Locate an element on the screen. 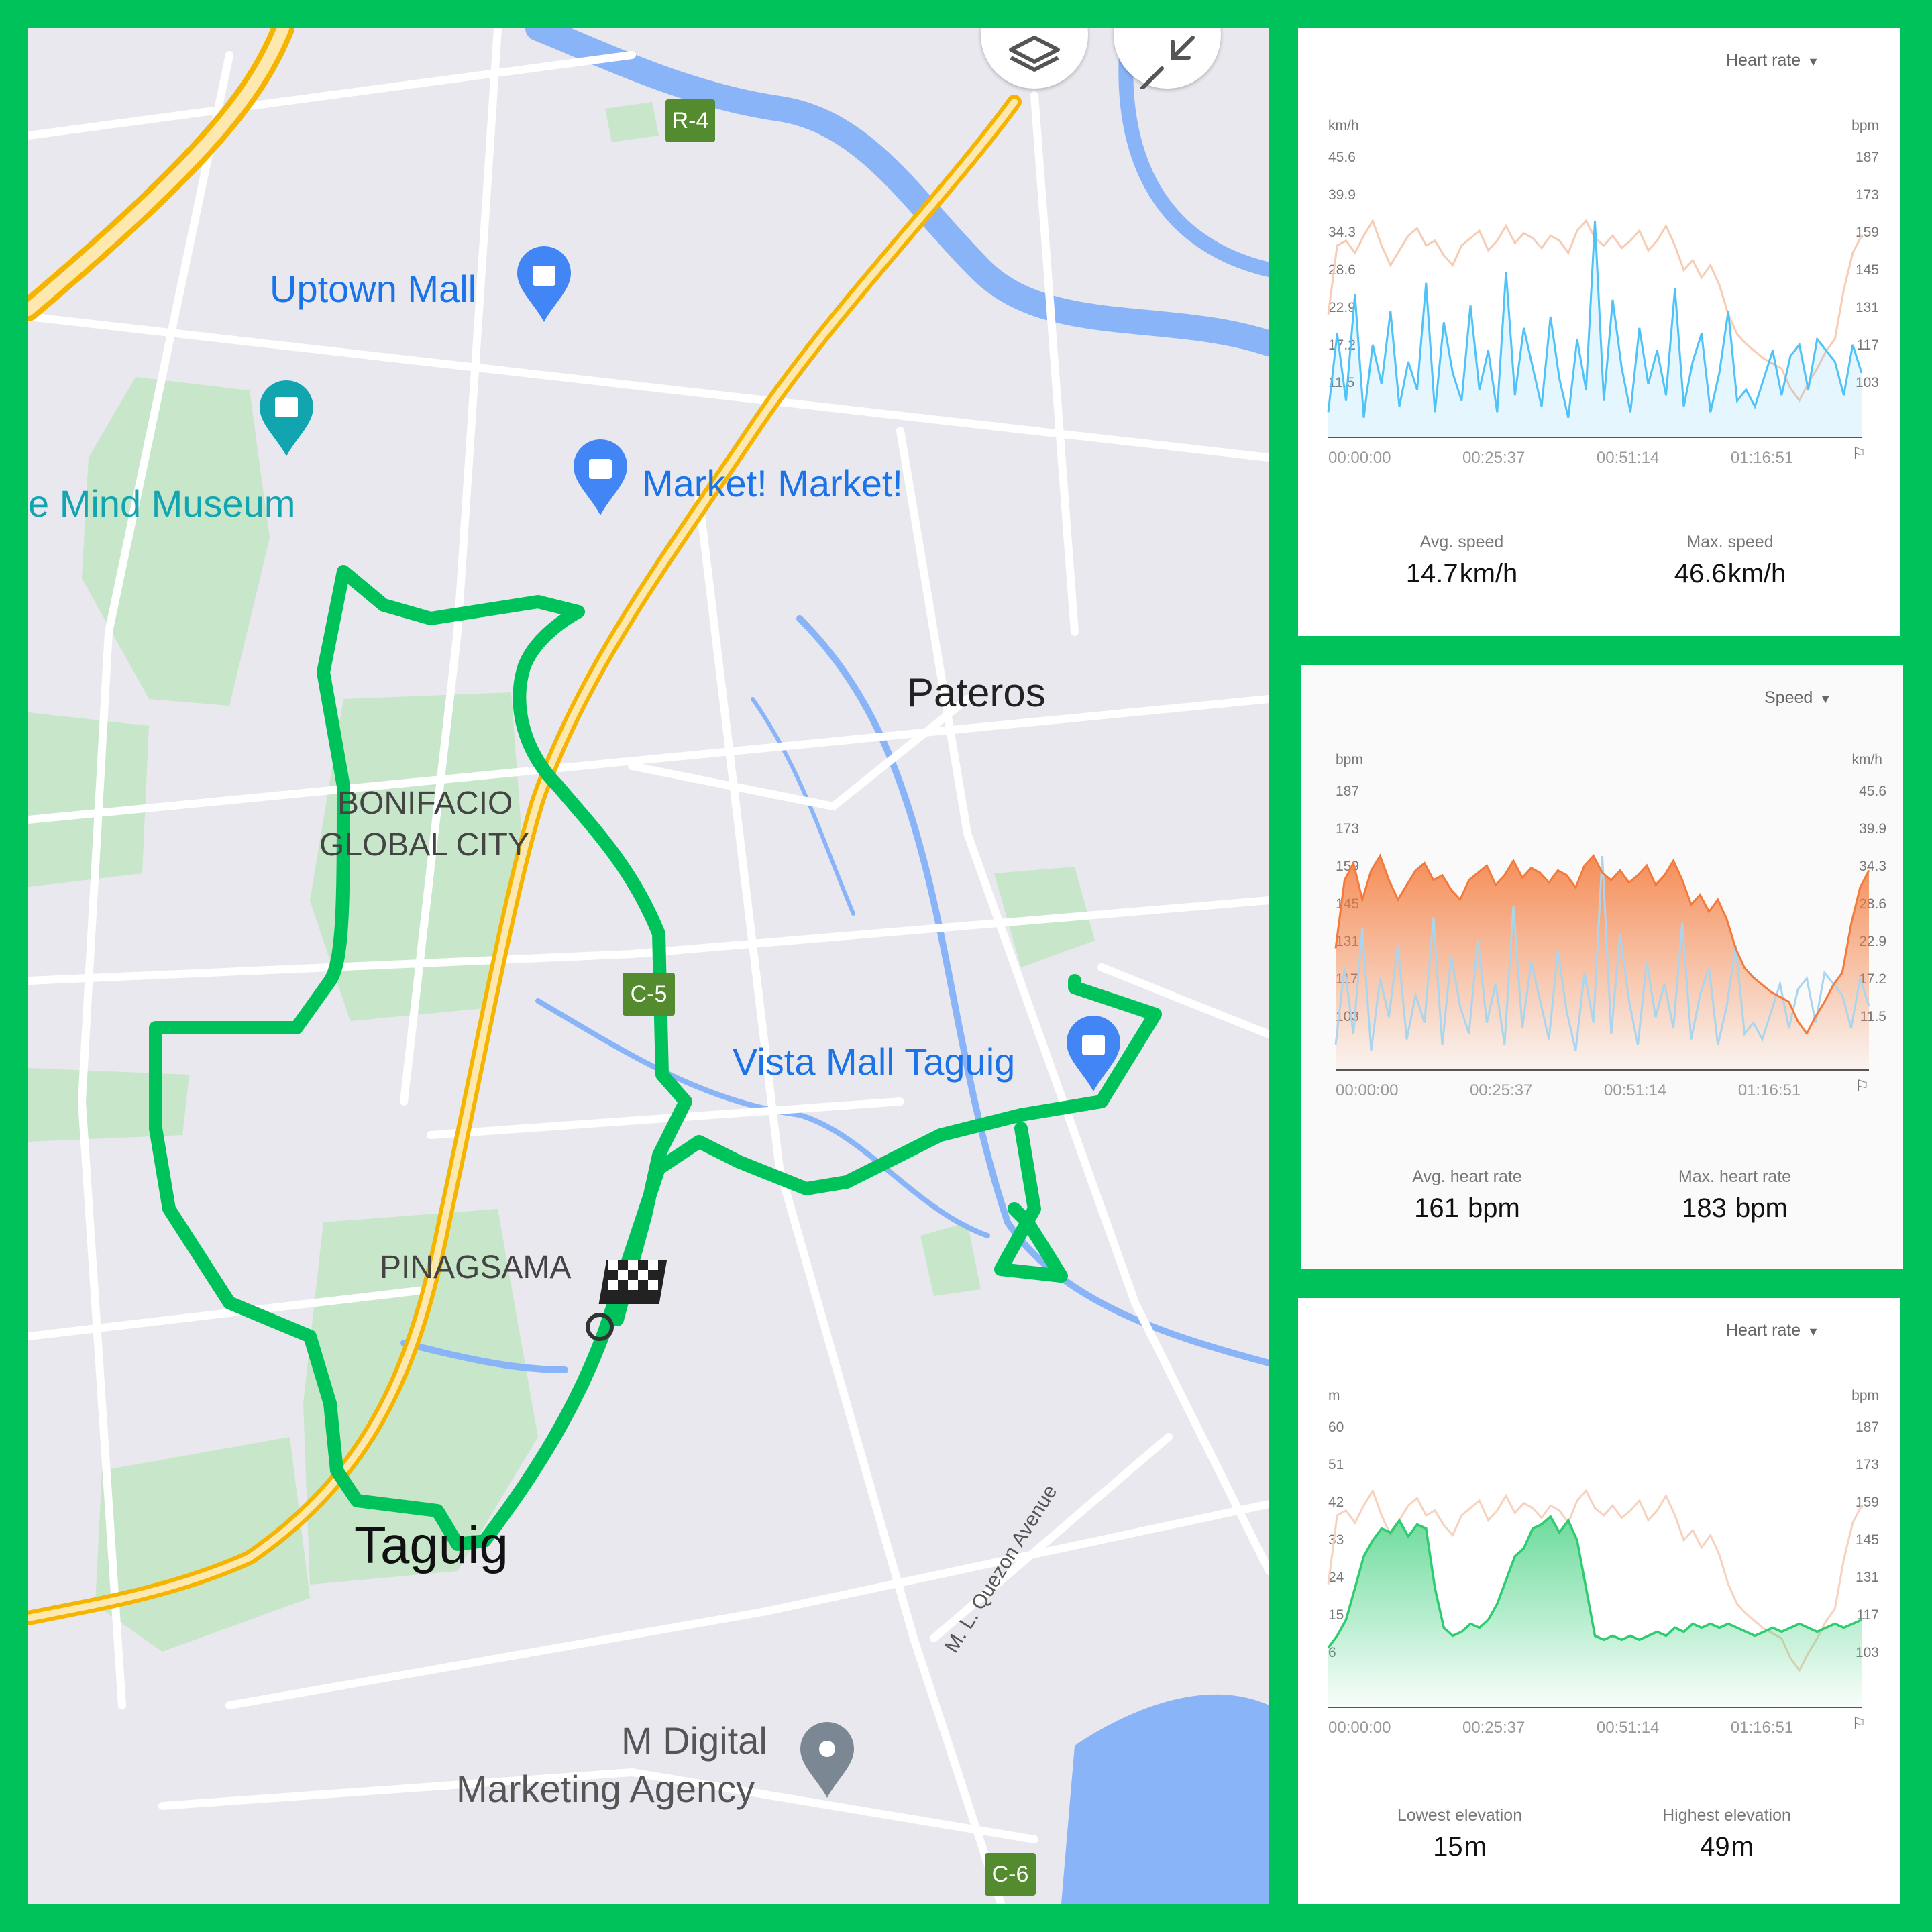 This screenshot has height=1932, width=1932. avg-heart-rate-stat: Avg. heart rate 161 bpm is located at coordinates (1467, 1195).